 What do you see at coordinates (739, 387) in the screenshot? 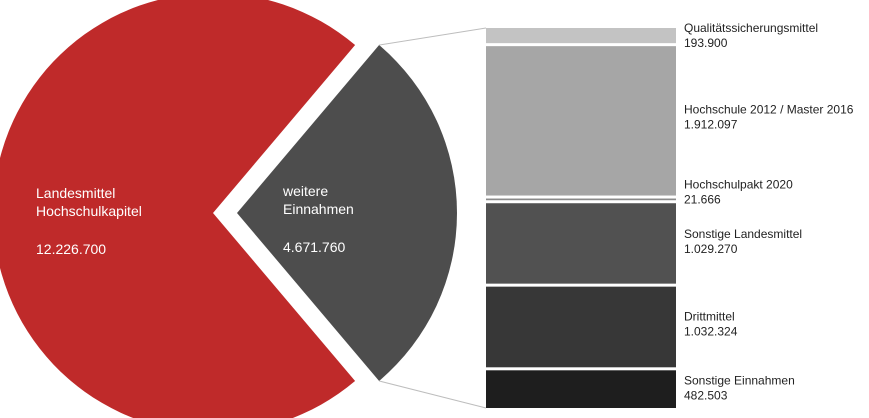
I see `bar-label-6: Sonstige Einnahmen 482.503` at bounding box center [739, 387].